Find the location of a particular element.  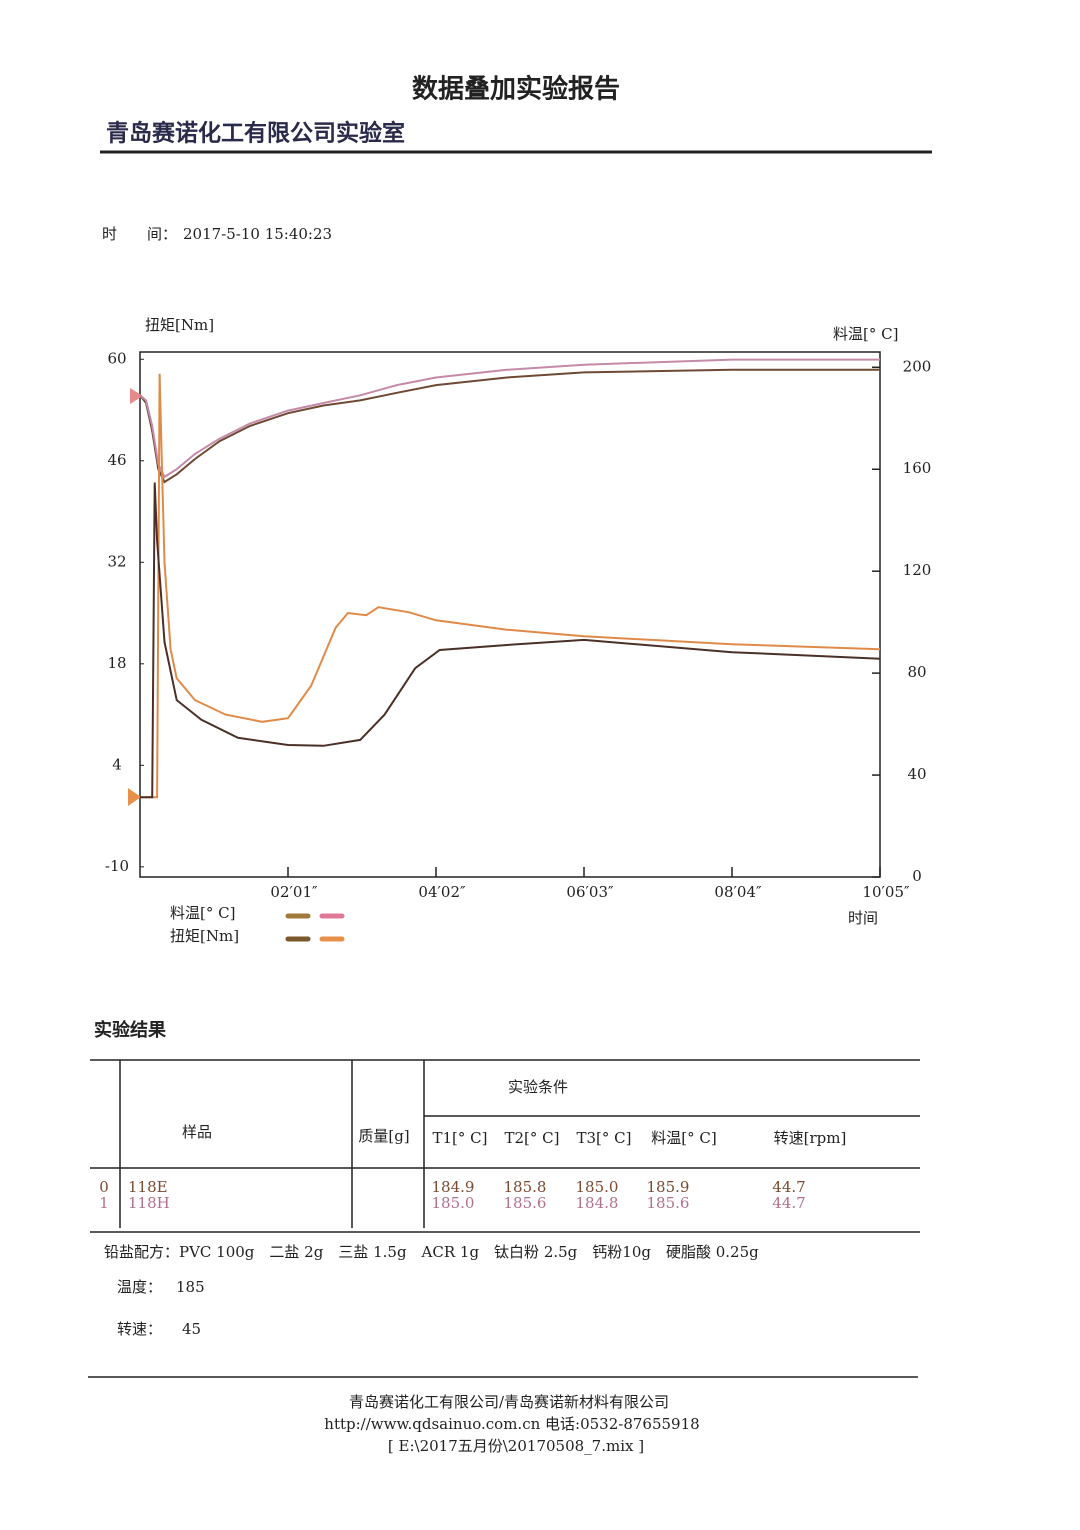

table-header: 质量[g] is located at coordinates (383, 1136).